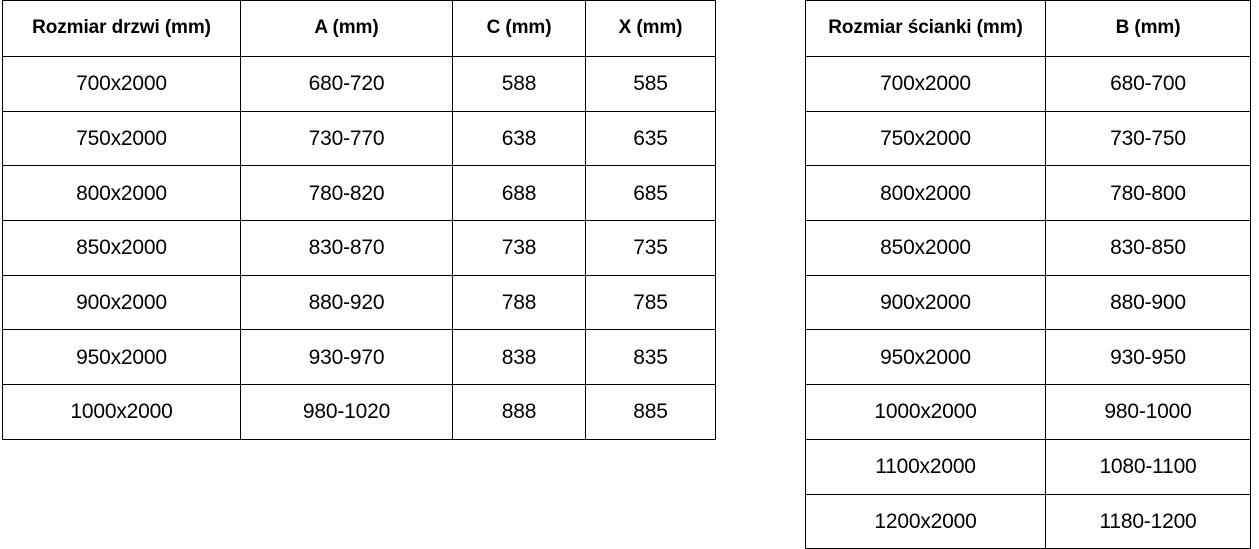 The width and height of the screenshot is (1259, 549). What do you see at coordinates (121, 138) in the screenshot?
I see `cell-door-size: 750x2000` at bounding box center [121, 138].